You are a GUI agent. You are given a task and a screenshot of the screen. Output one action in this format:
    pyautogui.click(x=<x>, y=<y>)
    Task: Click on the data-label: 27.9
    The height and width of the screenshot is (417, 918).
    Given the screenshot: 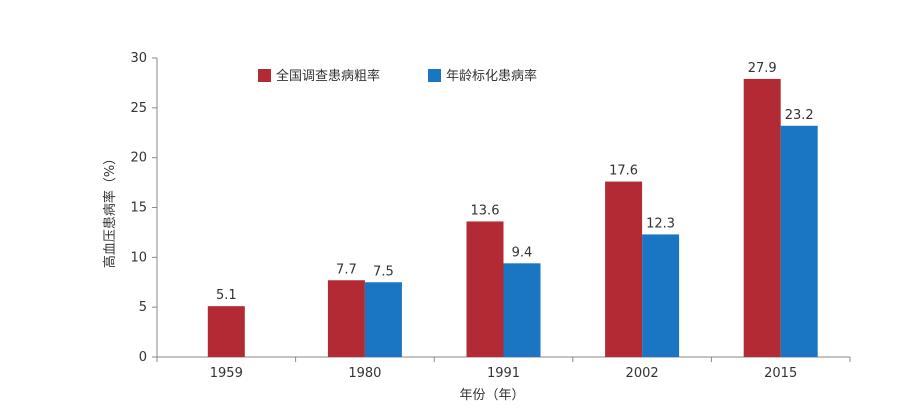 What is the action you would take?
    pyautogui.click(x=762, y=68)
    